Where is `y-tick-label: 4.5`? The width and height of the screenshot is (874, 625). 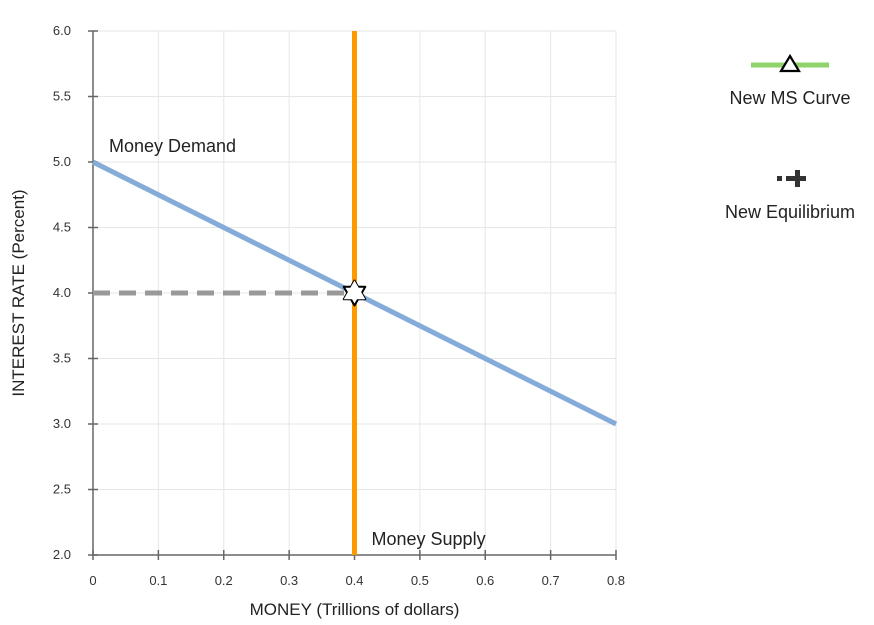 y-tick-label: 4.5 is located at coordinates (62, 227).